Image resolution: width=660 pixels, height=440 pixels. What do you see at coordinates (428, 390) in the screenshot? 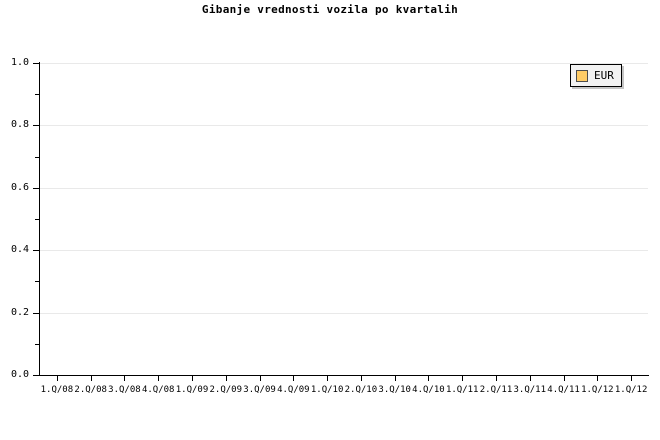
I see `x-axis-label: 4.Q/10` at bounding box center [428, 390].